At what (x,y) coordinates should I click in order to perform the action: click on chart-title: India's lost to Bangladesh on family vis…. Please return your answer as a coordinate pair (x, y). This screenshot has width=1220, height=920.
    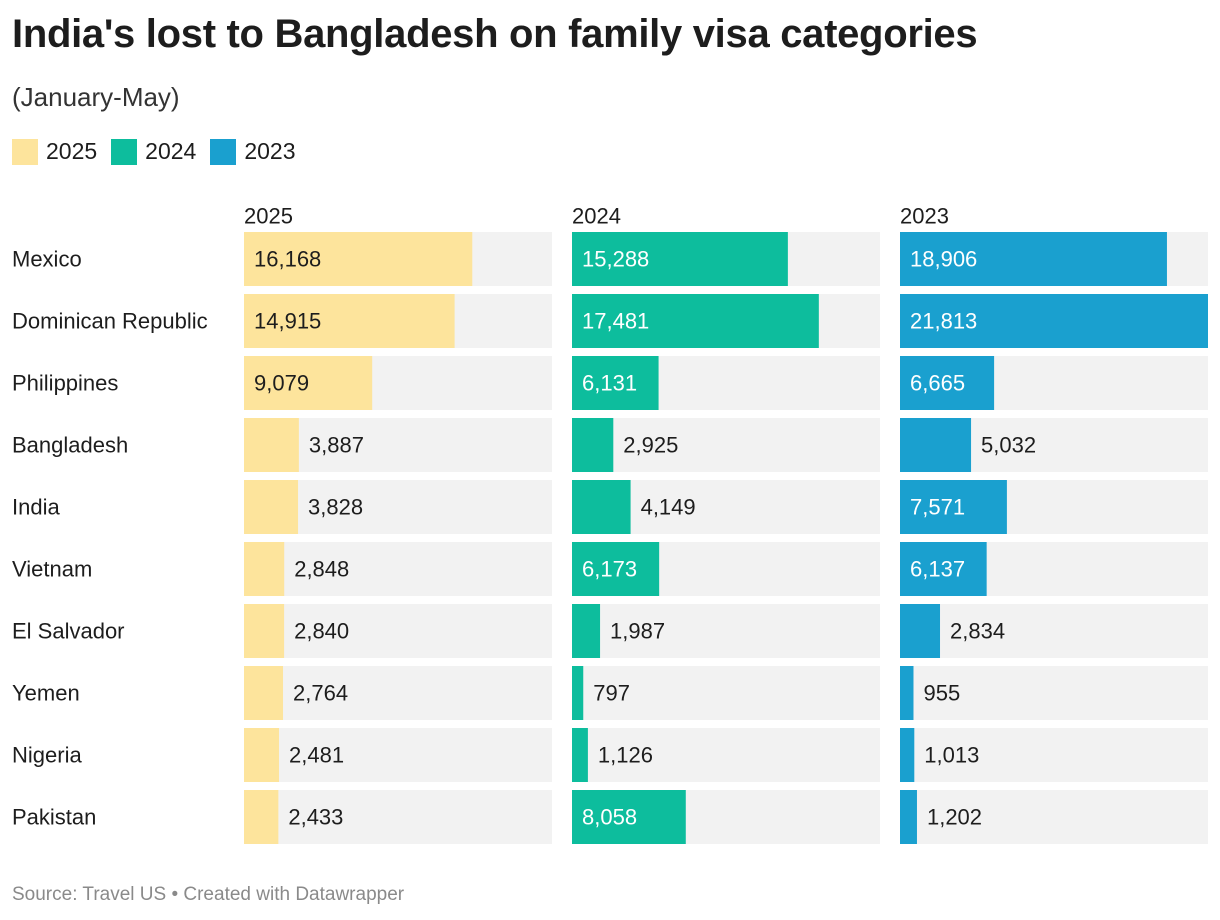
    Looking at the image, I should click on (495, 34).